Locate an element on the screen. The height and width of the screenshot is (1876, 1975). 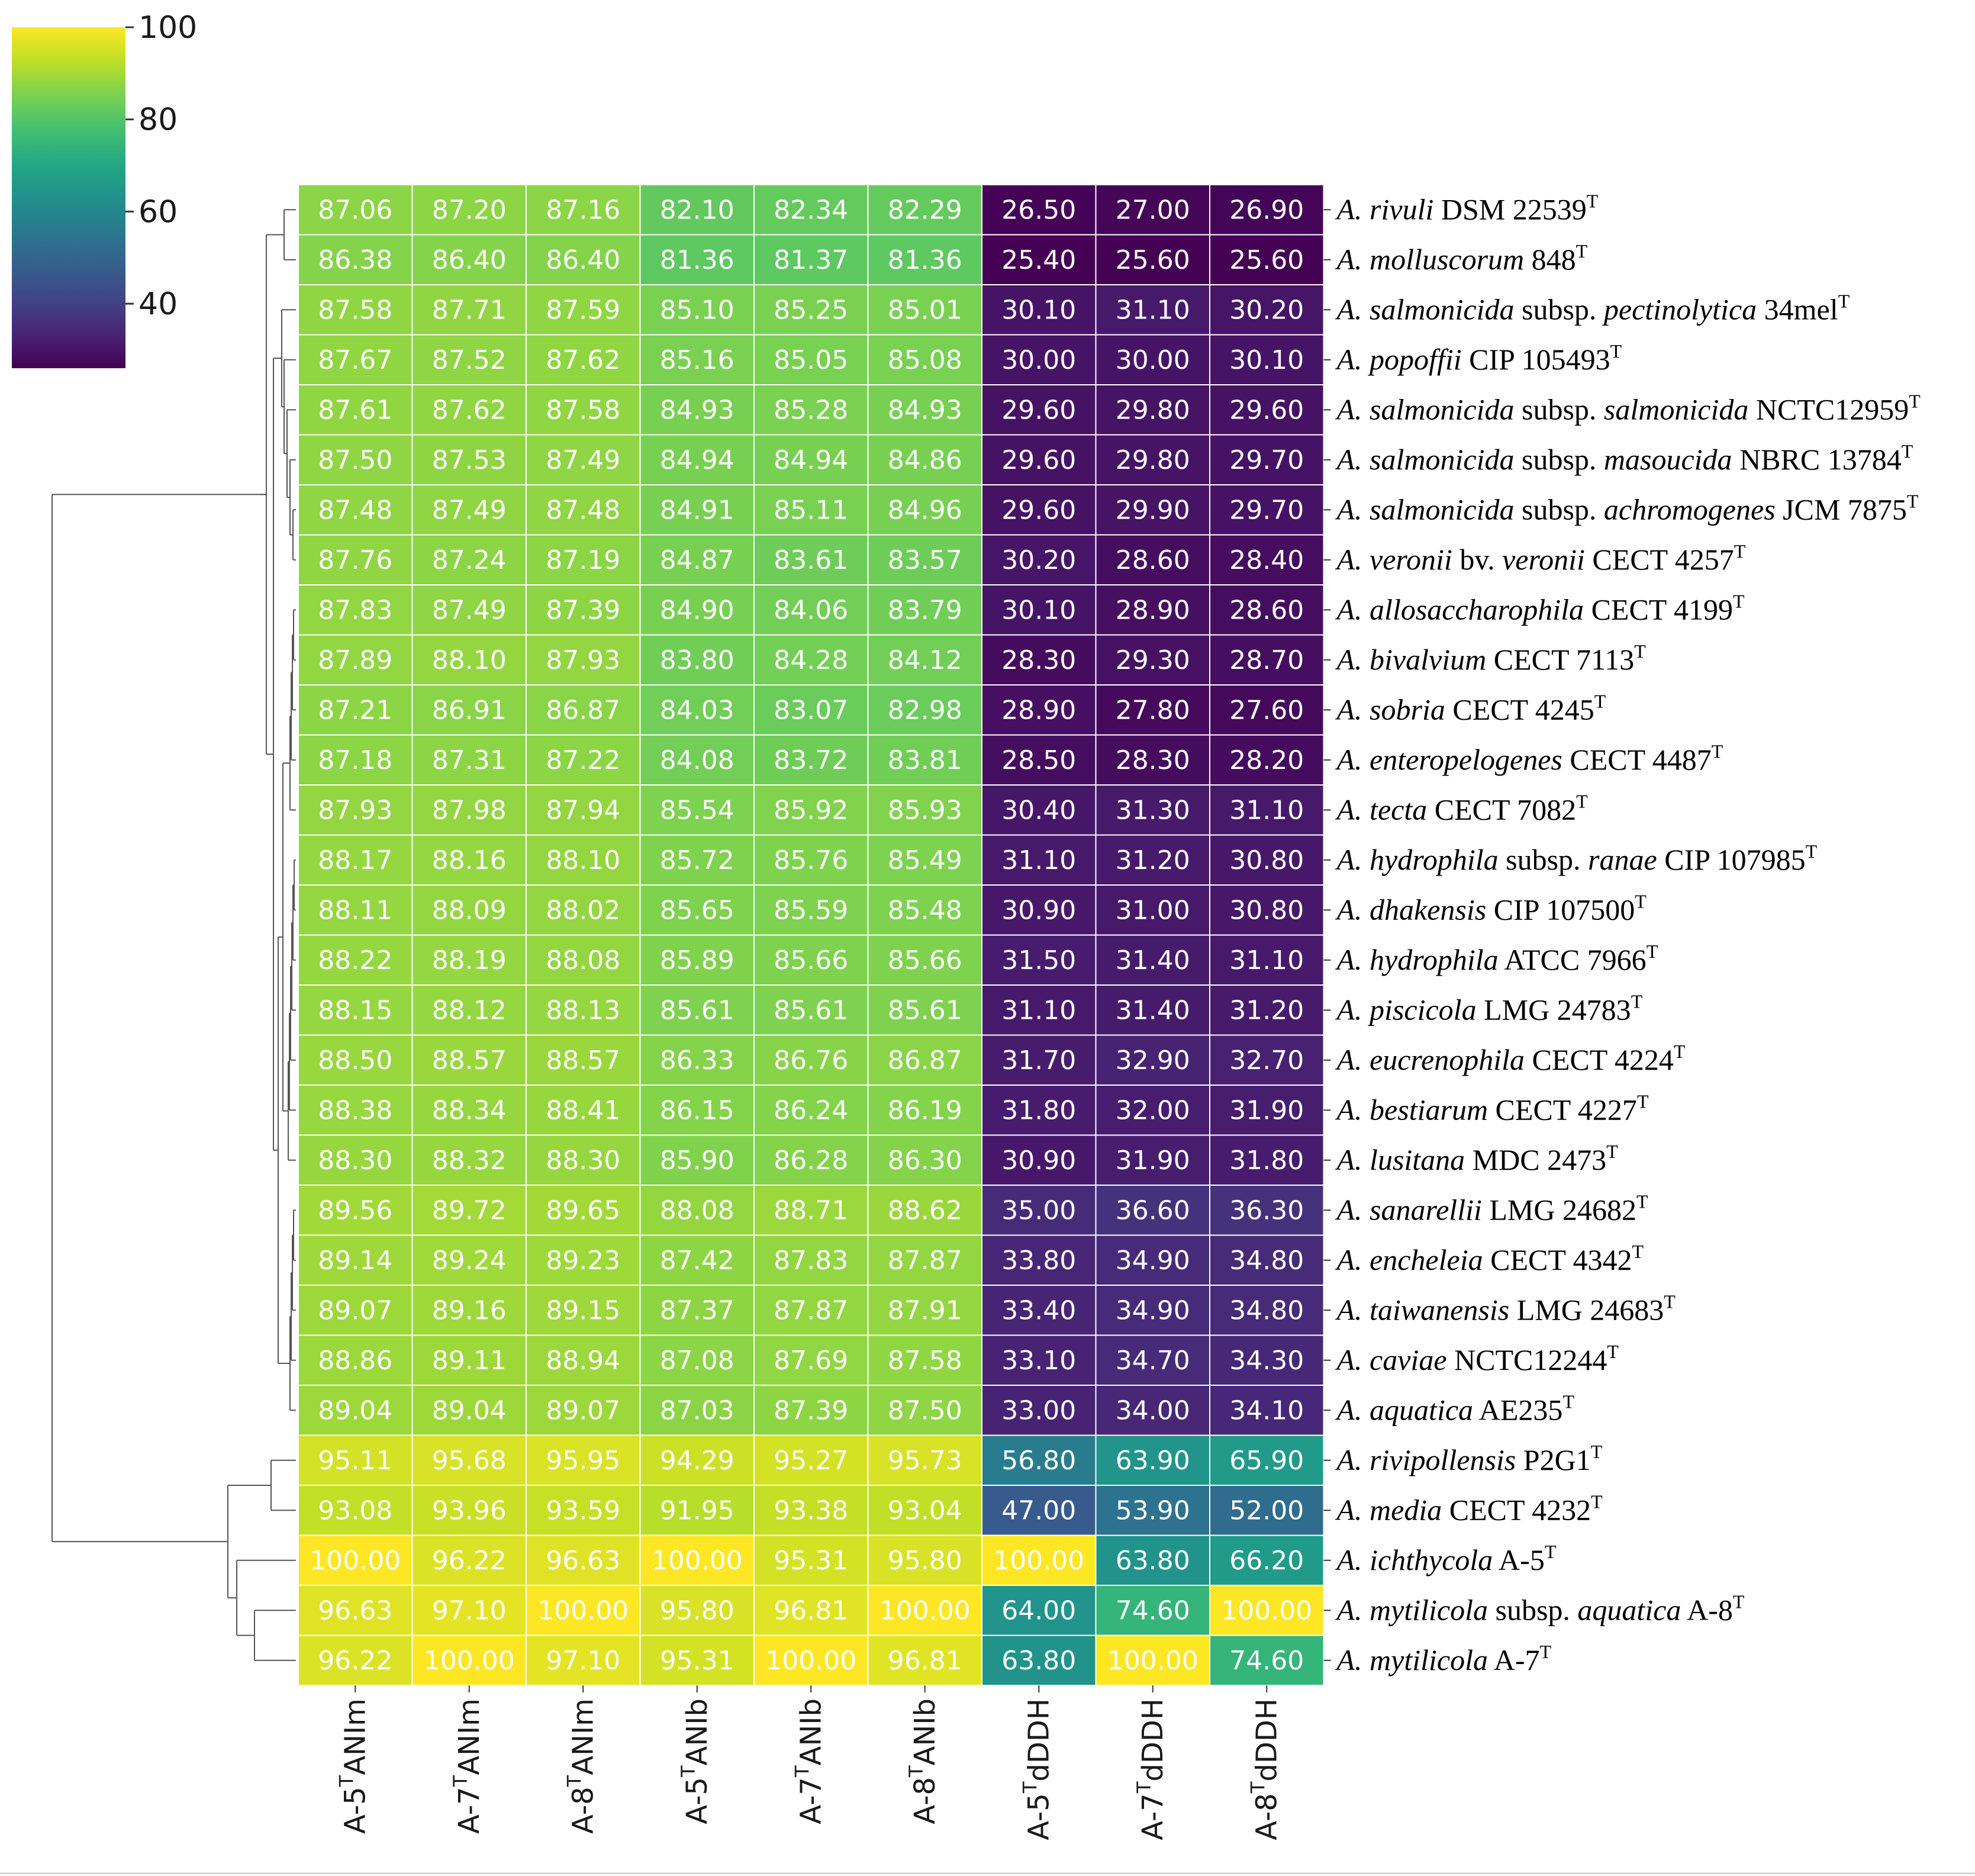
cell-value-label: 88.19 is located at coordinates (469, 960).